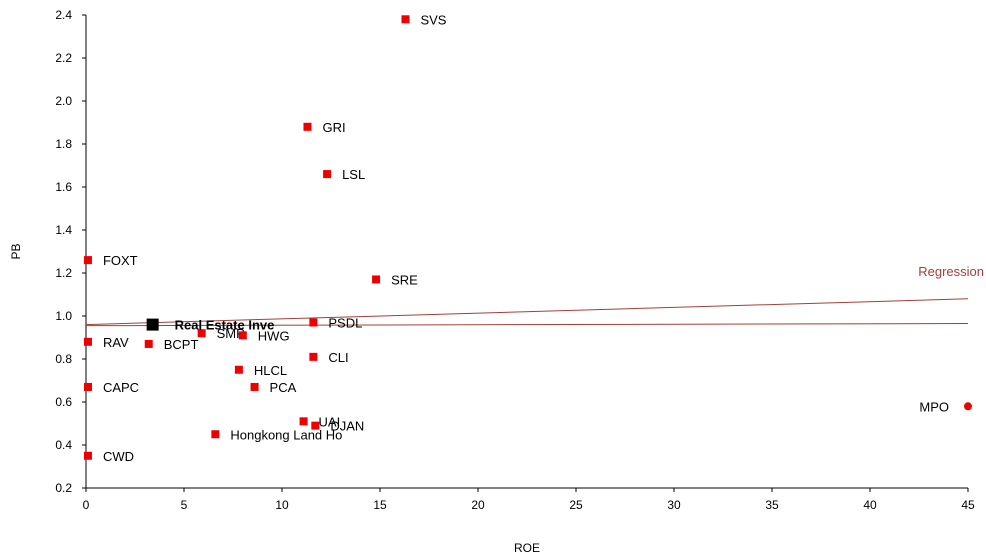  What do you see at coordinates (121, 387) in the screenshot?
I see `data-point-label: CAPC` at bounding box center [121, 387].